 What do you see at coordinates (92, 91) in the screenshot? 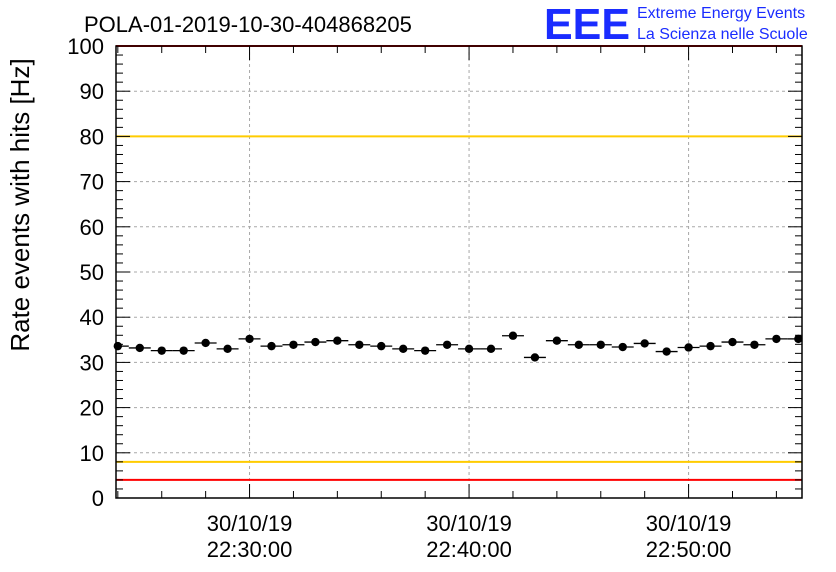
I see `y-tick-label: 90` at bounding box center [92, 91].